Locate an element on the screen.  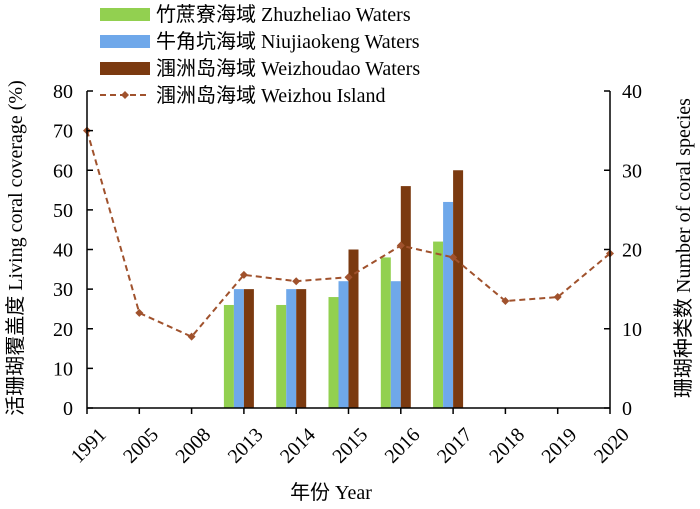
legend-label: 牛角坑海域 Niujiaokeng Waters is located at coordinates (288, 41).